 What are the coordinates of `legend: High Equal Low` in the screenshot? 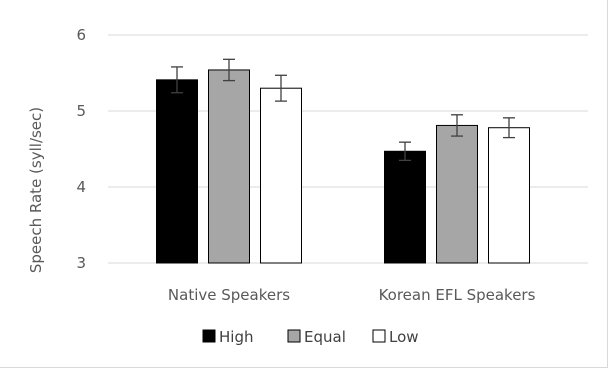 It's located at (310, 337).